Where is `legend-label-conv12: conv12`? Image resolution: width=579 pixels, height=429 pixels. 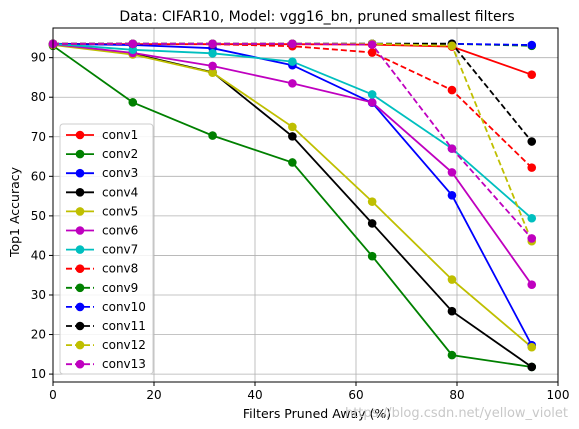
legend-label-conv12: conv12 is located at coordinates (124, 345).